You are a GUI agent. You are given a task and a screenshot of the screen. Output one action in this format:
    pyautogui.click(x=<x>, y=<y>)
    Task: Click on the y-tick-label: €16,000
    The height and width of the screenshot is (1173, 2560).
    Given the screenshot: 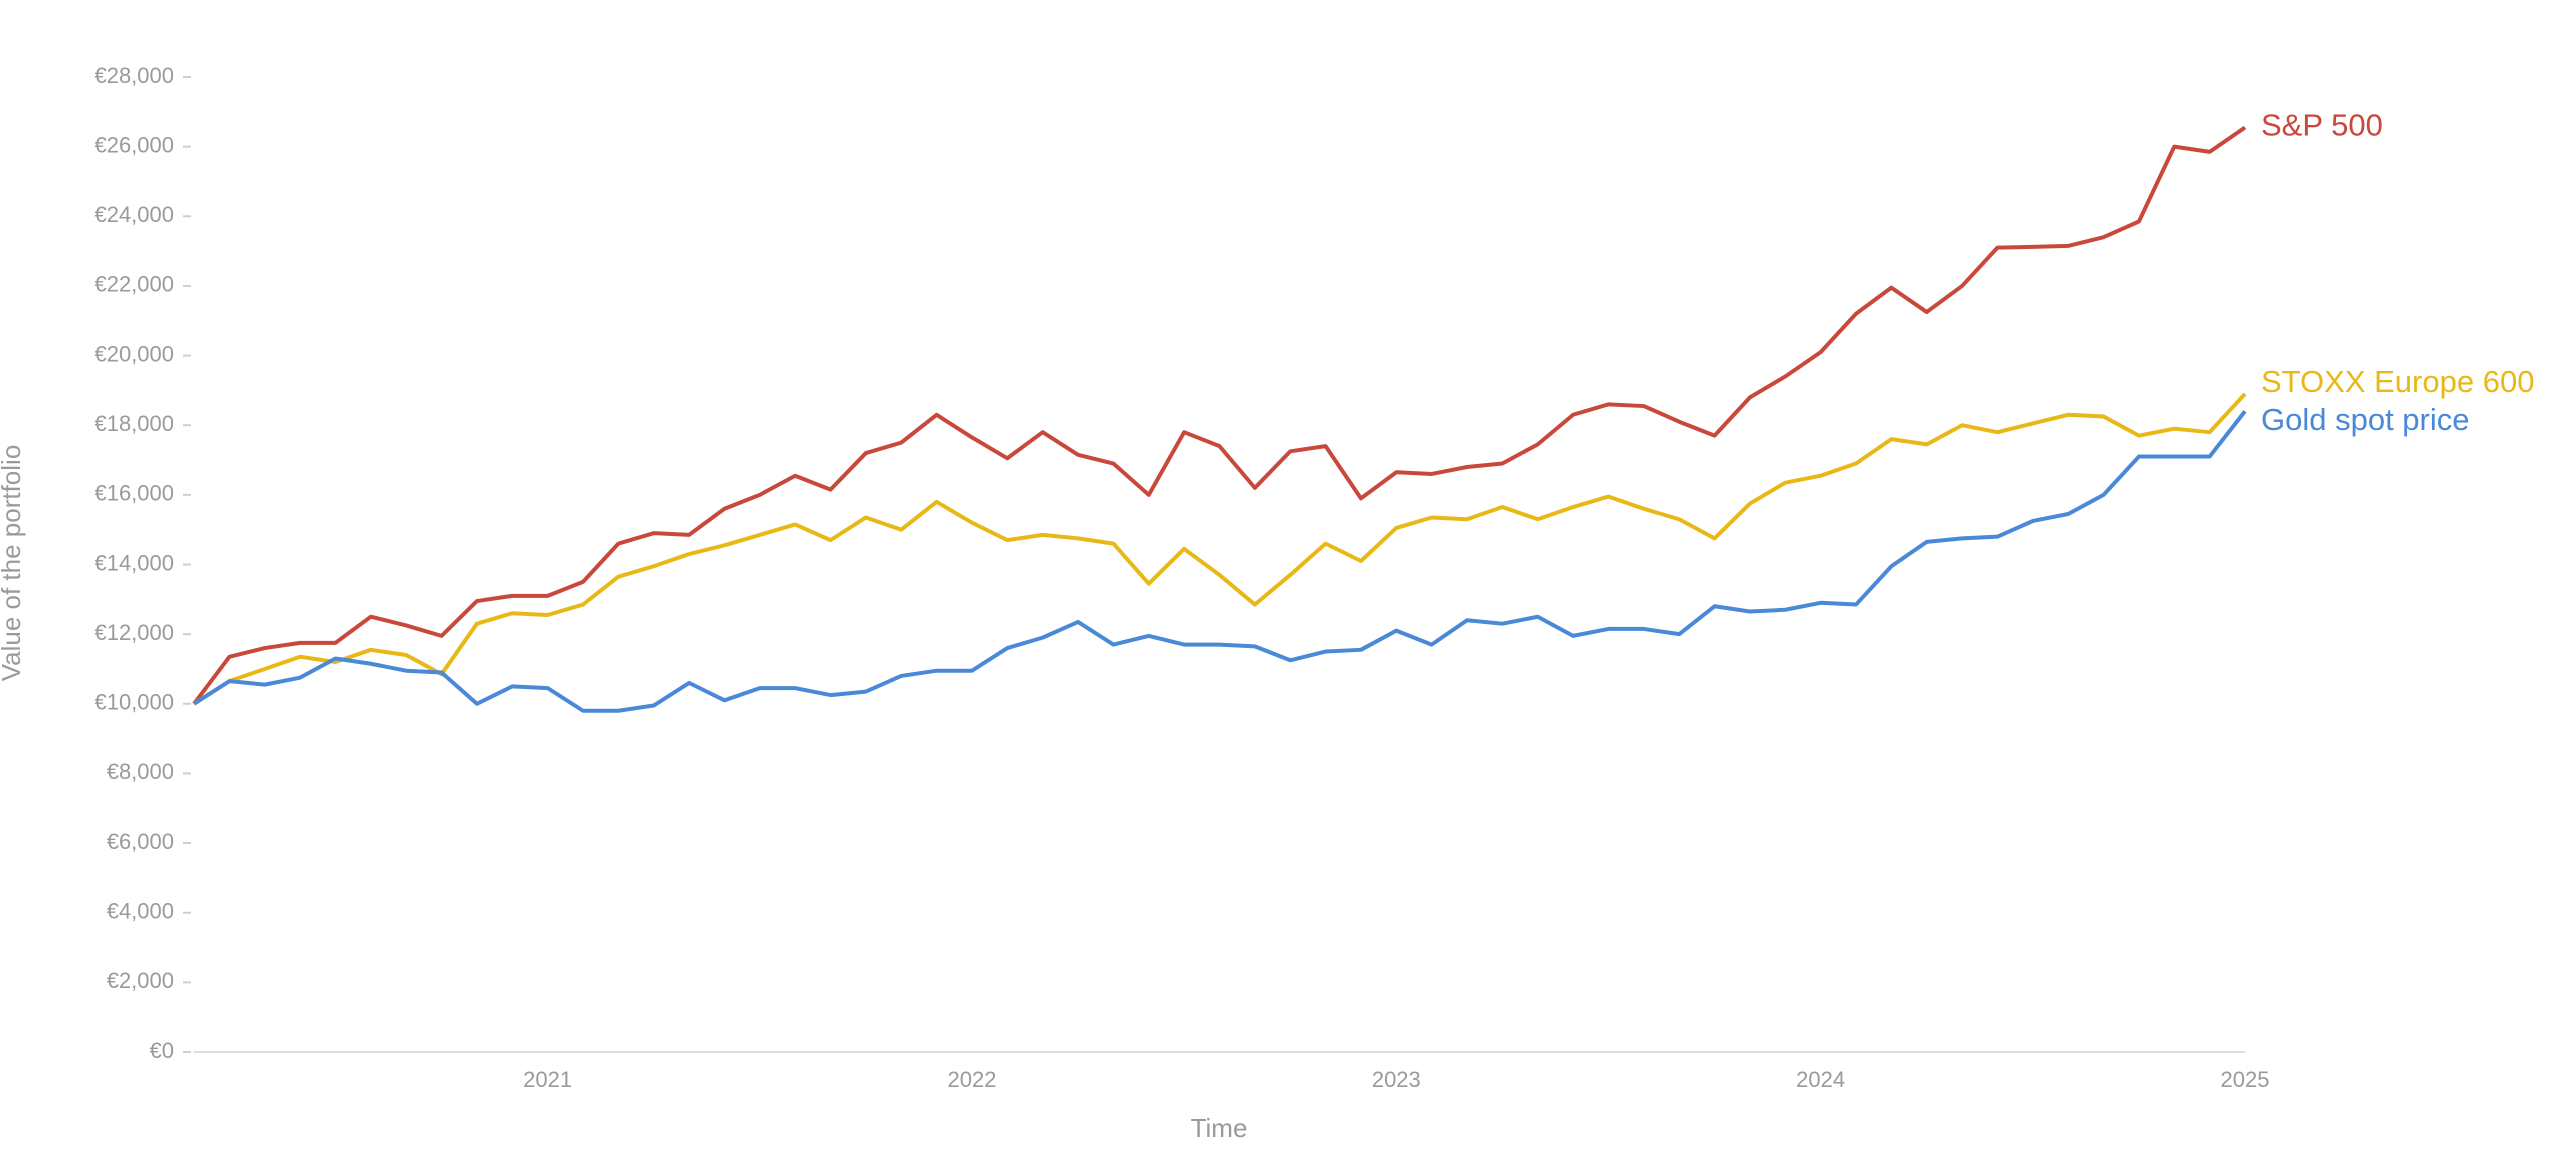 What is the action you would take?
    pyautogui.click(x=134, y=493)
    